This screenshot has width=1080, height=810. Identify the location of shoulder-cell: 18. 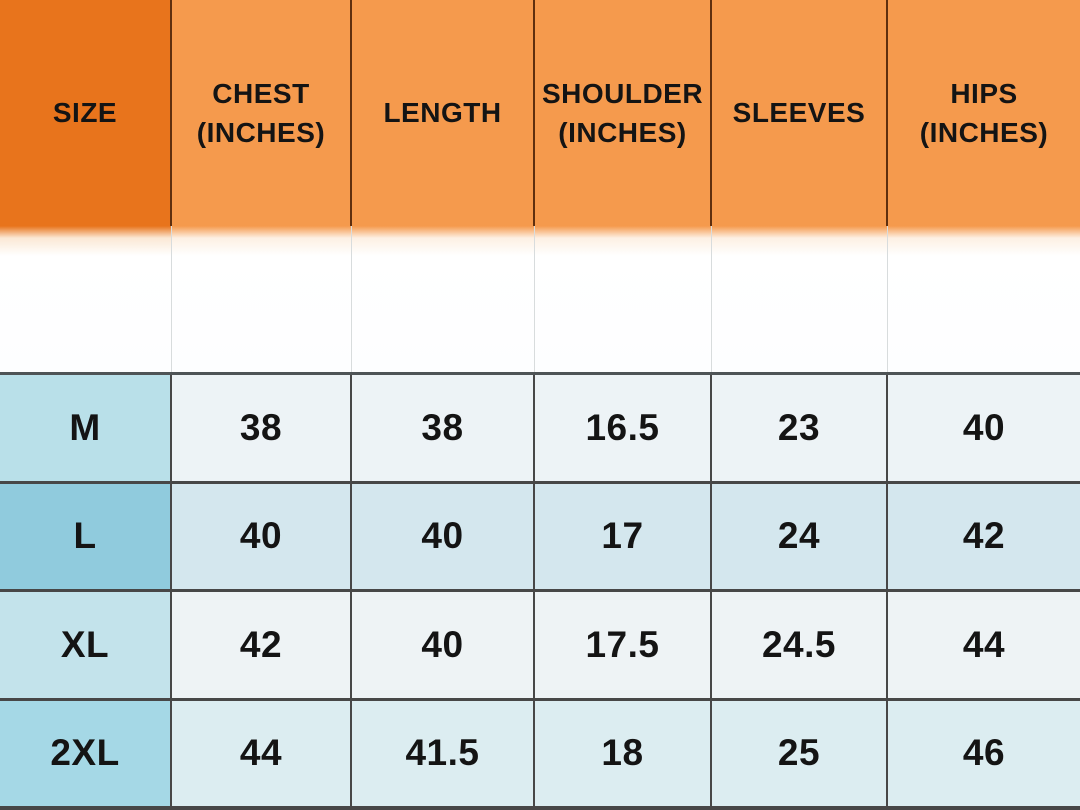
(623, 753).